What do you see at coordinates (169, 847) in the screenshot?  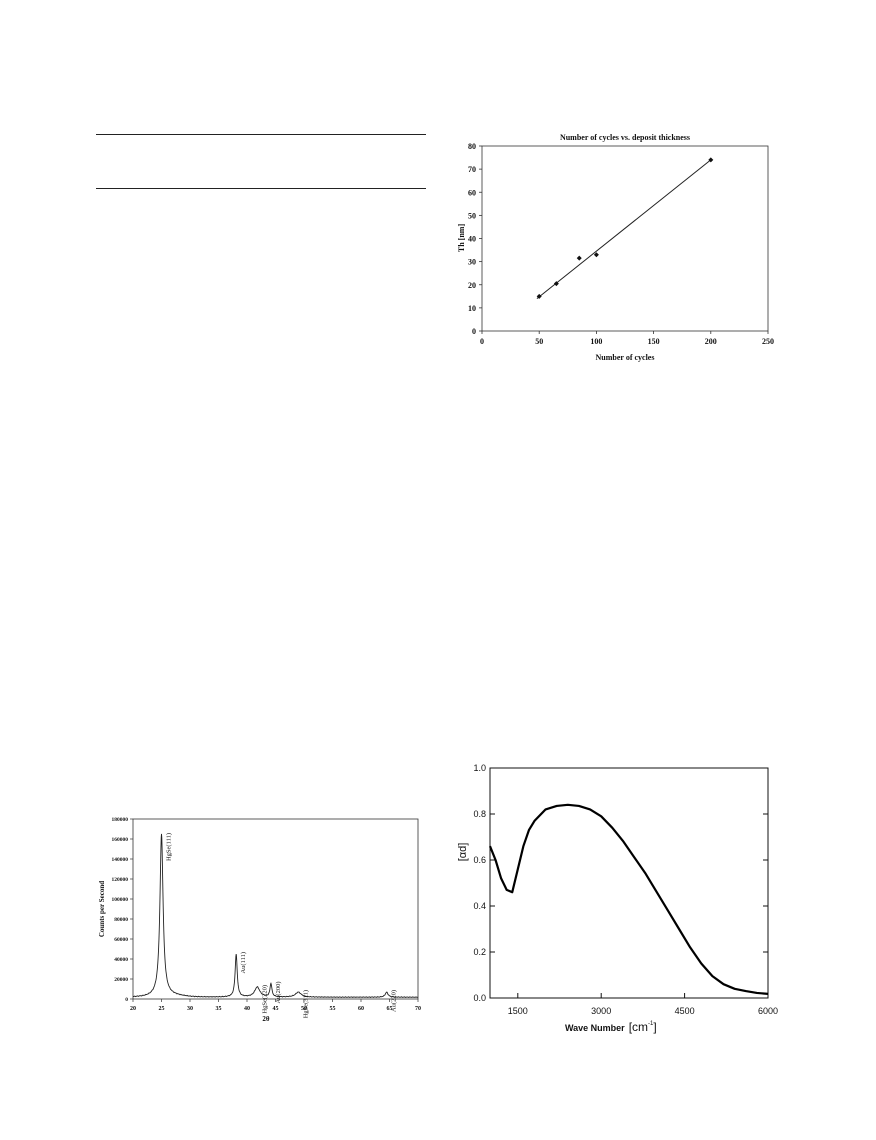 I see `xrd-peak-label: HgSe(111)` at bounding box center [169, 847].